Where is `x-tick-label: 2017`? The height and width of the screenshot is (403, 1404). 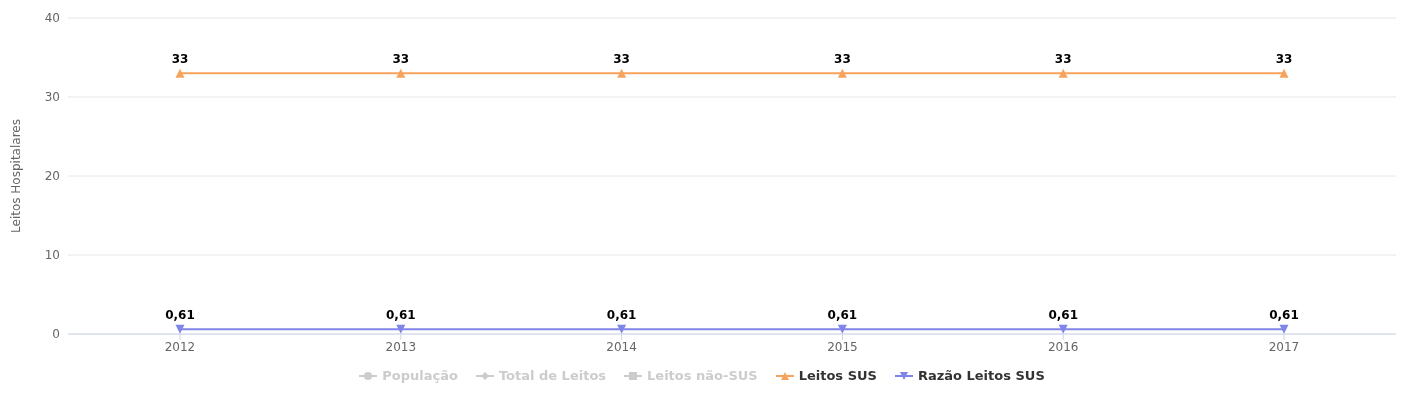
x-tick-label: 2017 is located at coordinates (1284, 346).